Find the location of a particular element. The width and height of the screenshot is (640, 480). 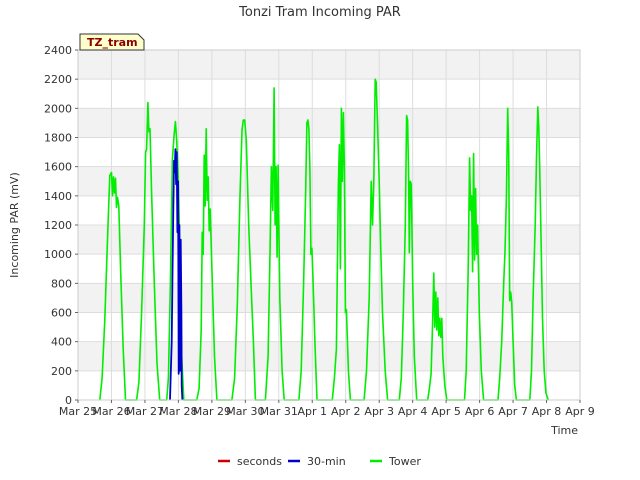

y-tick-label: 1600 is located at coordinates (58, 167).